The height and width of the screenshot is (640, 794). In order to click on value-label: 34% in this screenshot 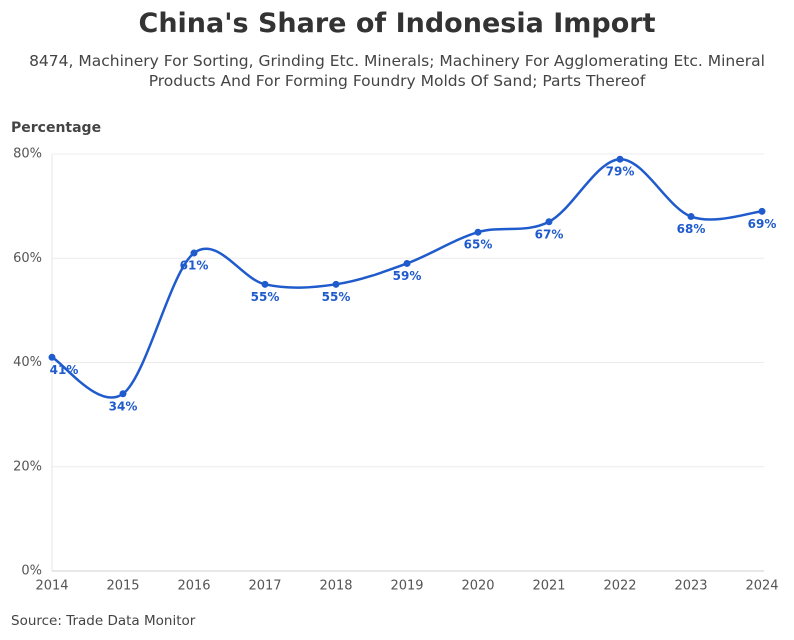, I will do `click(123, 406)`.